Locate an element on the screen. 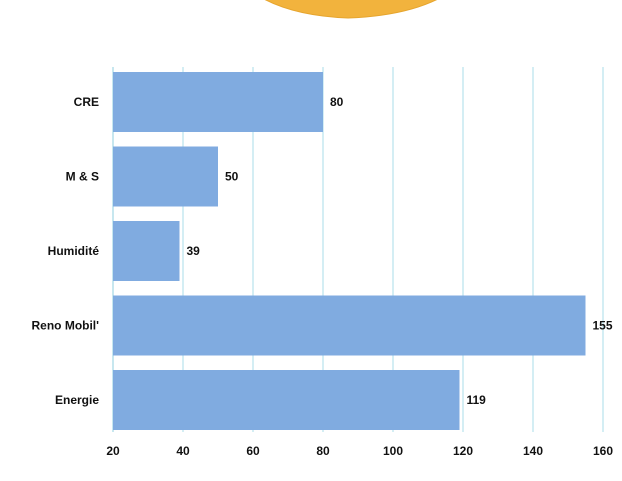 The image size is (622, 481). category-label: Energie is located at coordinates (77, 400).